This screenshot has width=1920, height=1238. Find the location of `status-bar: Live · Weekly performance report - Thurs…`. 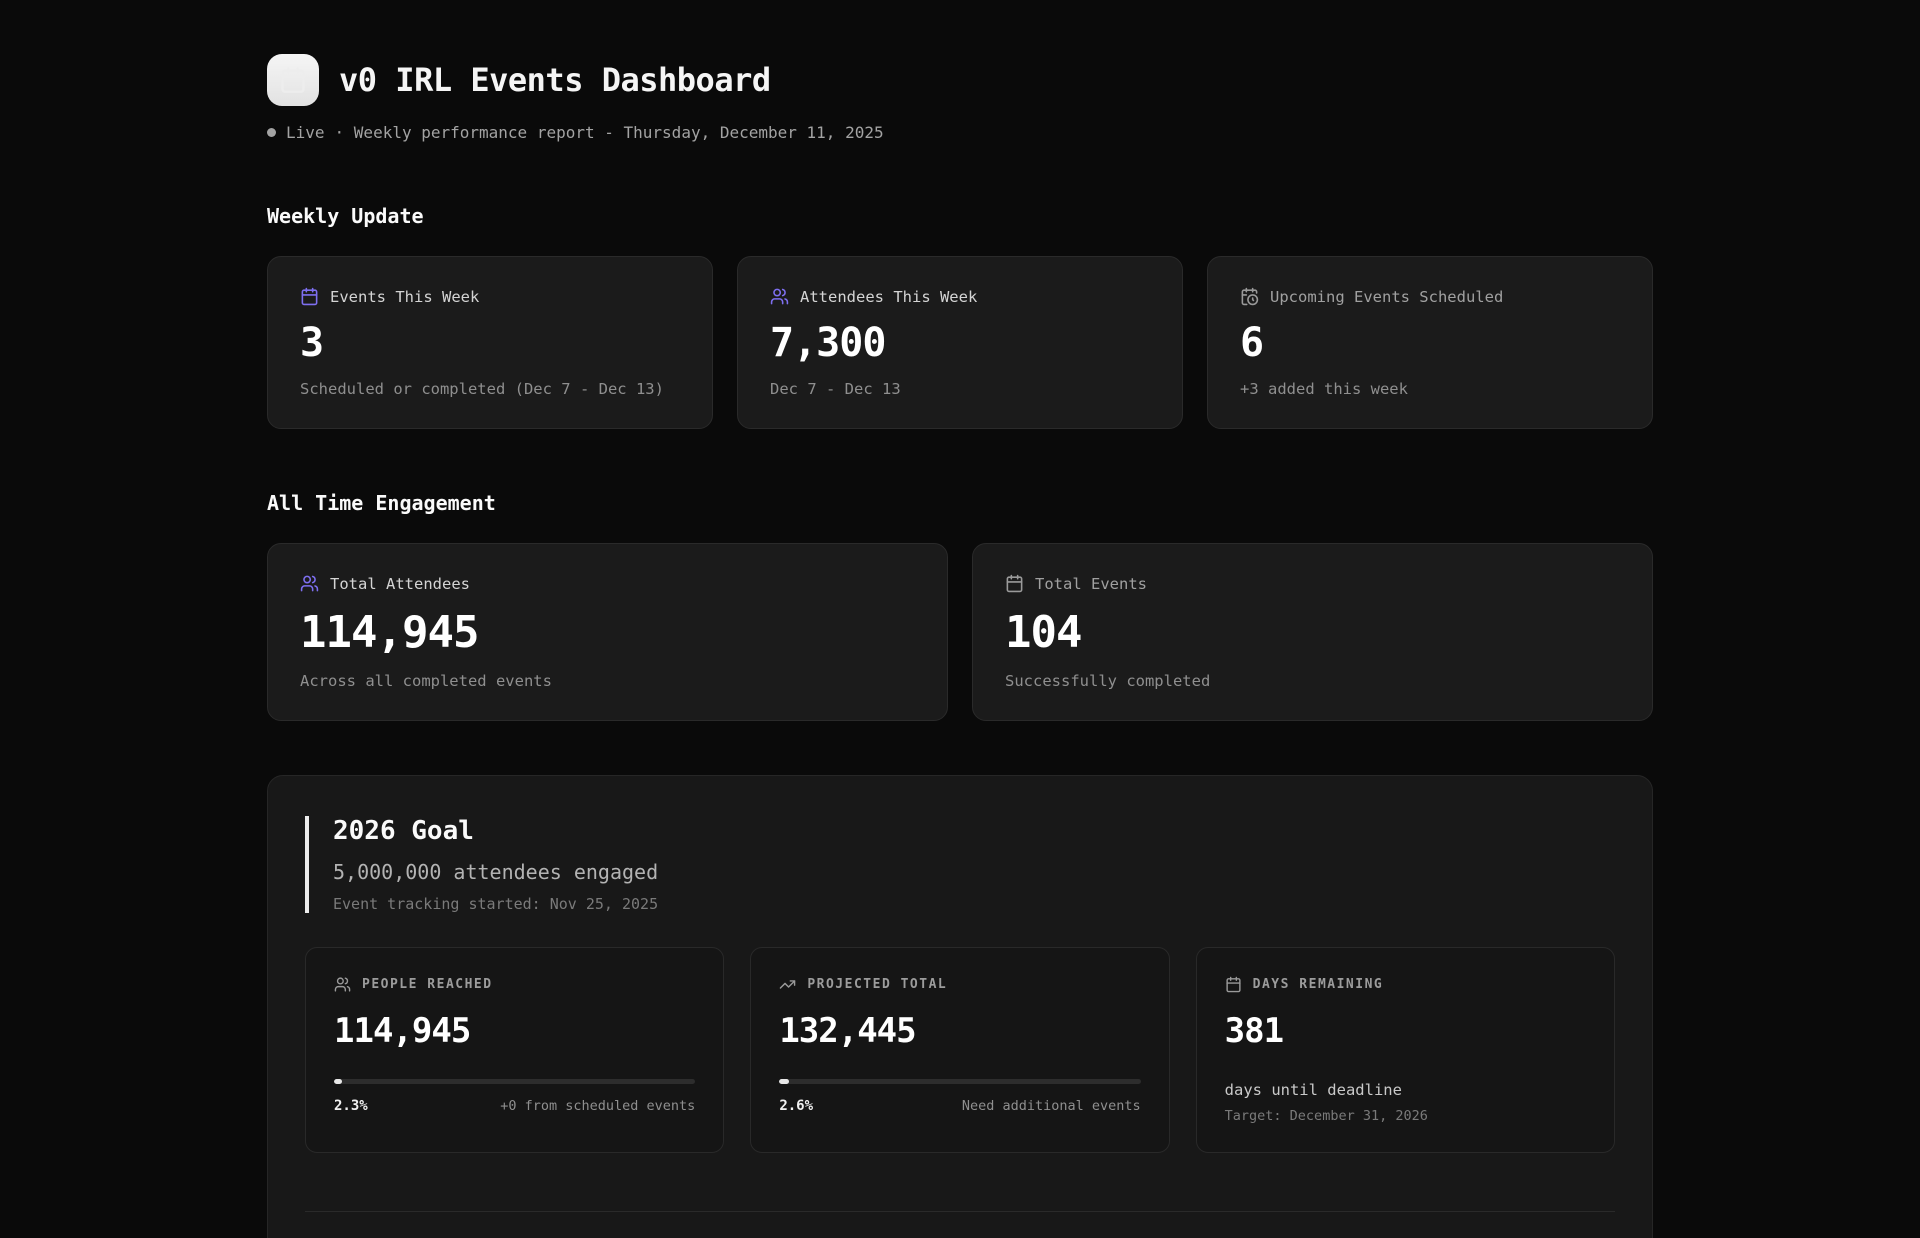

status-bar: Live · Weekly performance report - Thurs… is located at coordinates (960, 132).